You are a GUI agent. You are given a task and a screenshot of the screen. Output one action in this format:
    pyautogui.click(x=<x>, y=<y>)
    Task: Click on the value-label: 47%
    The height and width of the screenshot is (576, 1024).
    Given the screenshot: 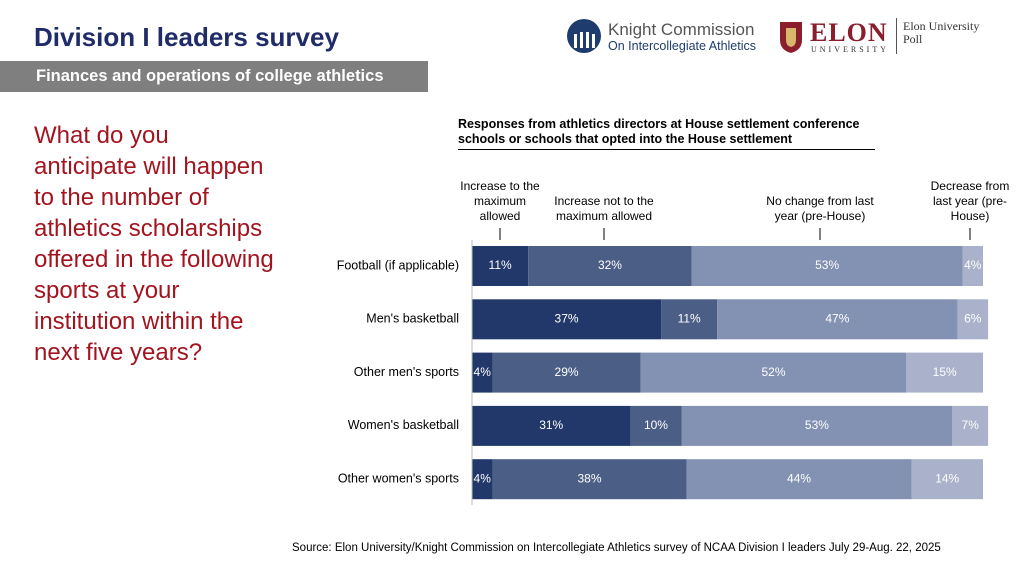 What is the action you would take?
    pyautogui.click(x=837, y=318)
    